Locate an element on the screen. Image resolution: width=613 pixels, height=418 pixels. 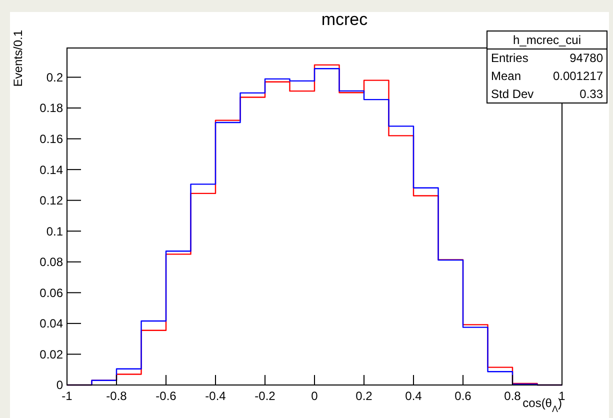
x-tick-label: 0.6 is located at coordinates (463, 396).